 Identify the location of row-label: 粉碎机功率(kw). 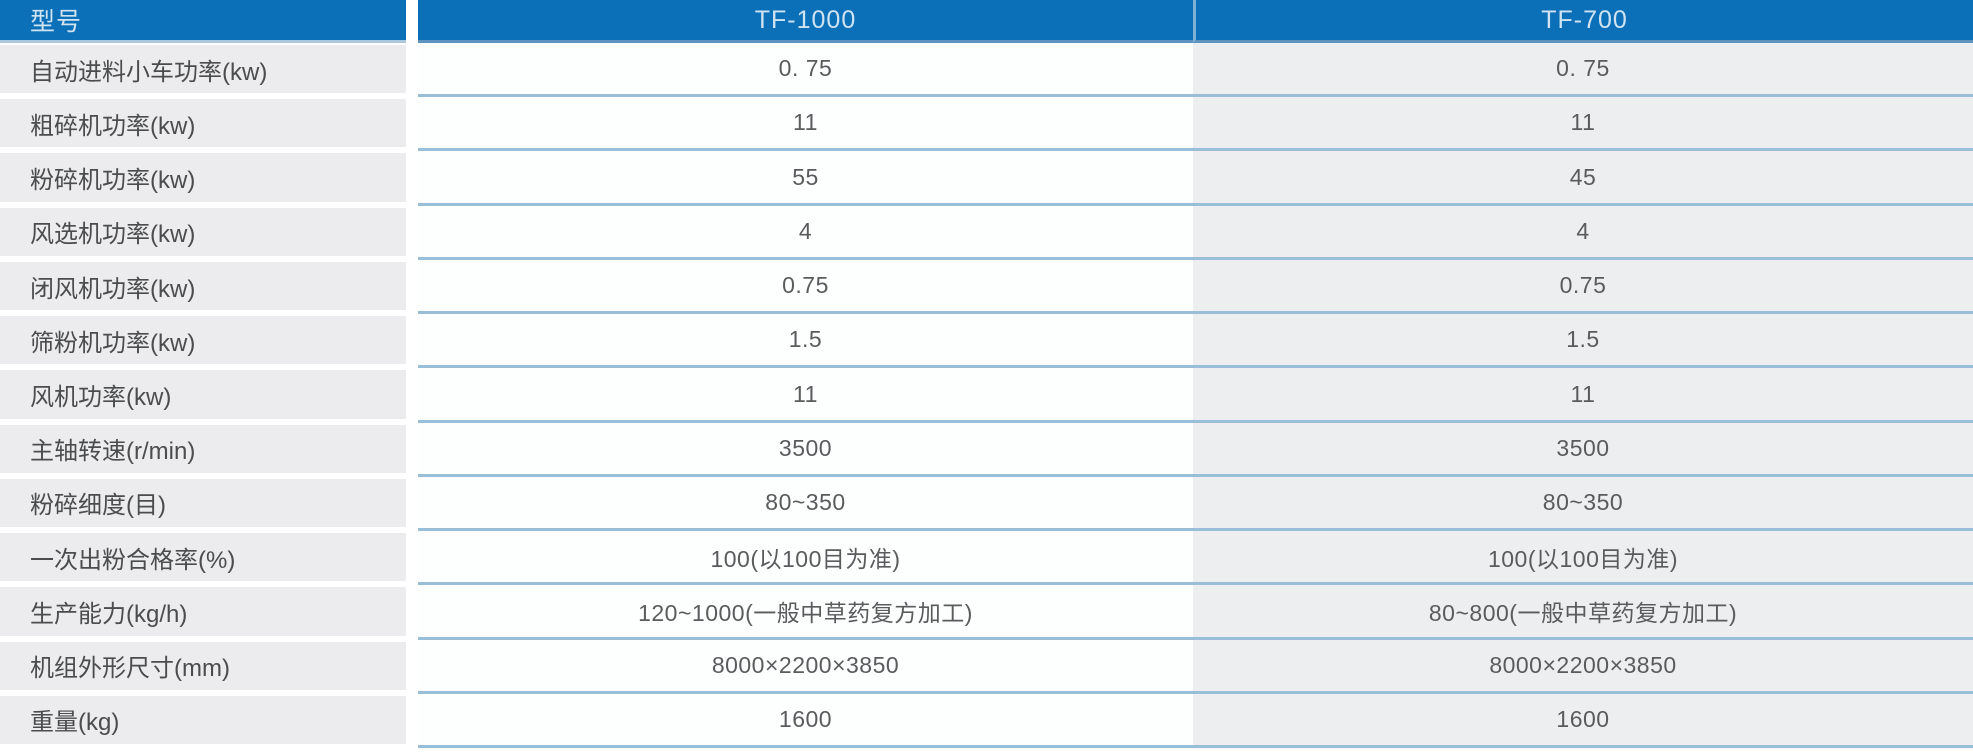
(203, 178).